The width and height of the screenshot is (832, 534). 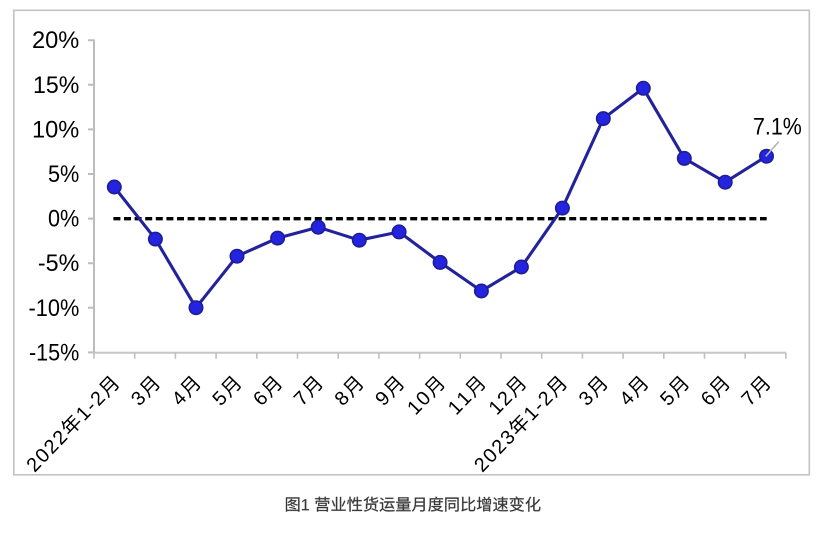 I want to click on svg-text: -15%, so click(x=54, y=353).